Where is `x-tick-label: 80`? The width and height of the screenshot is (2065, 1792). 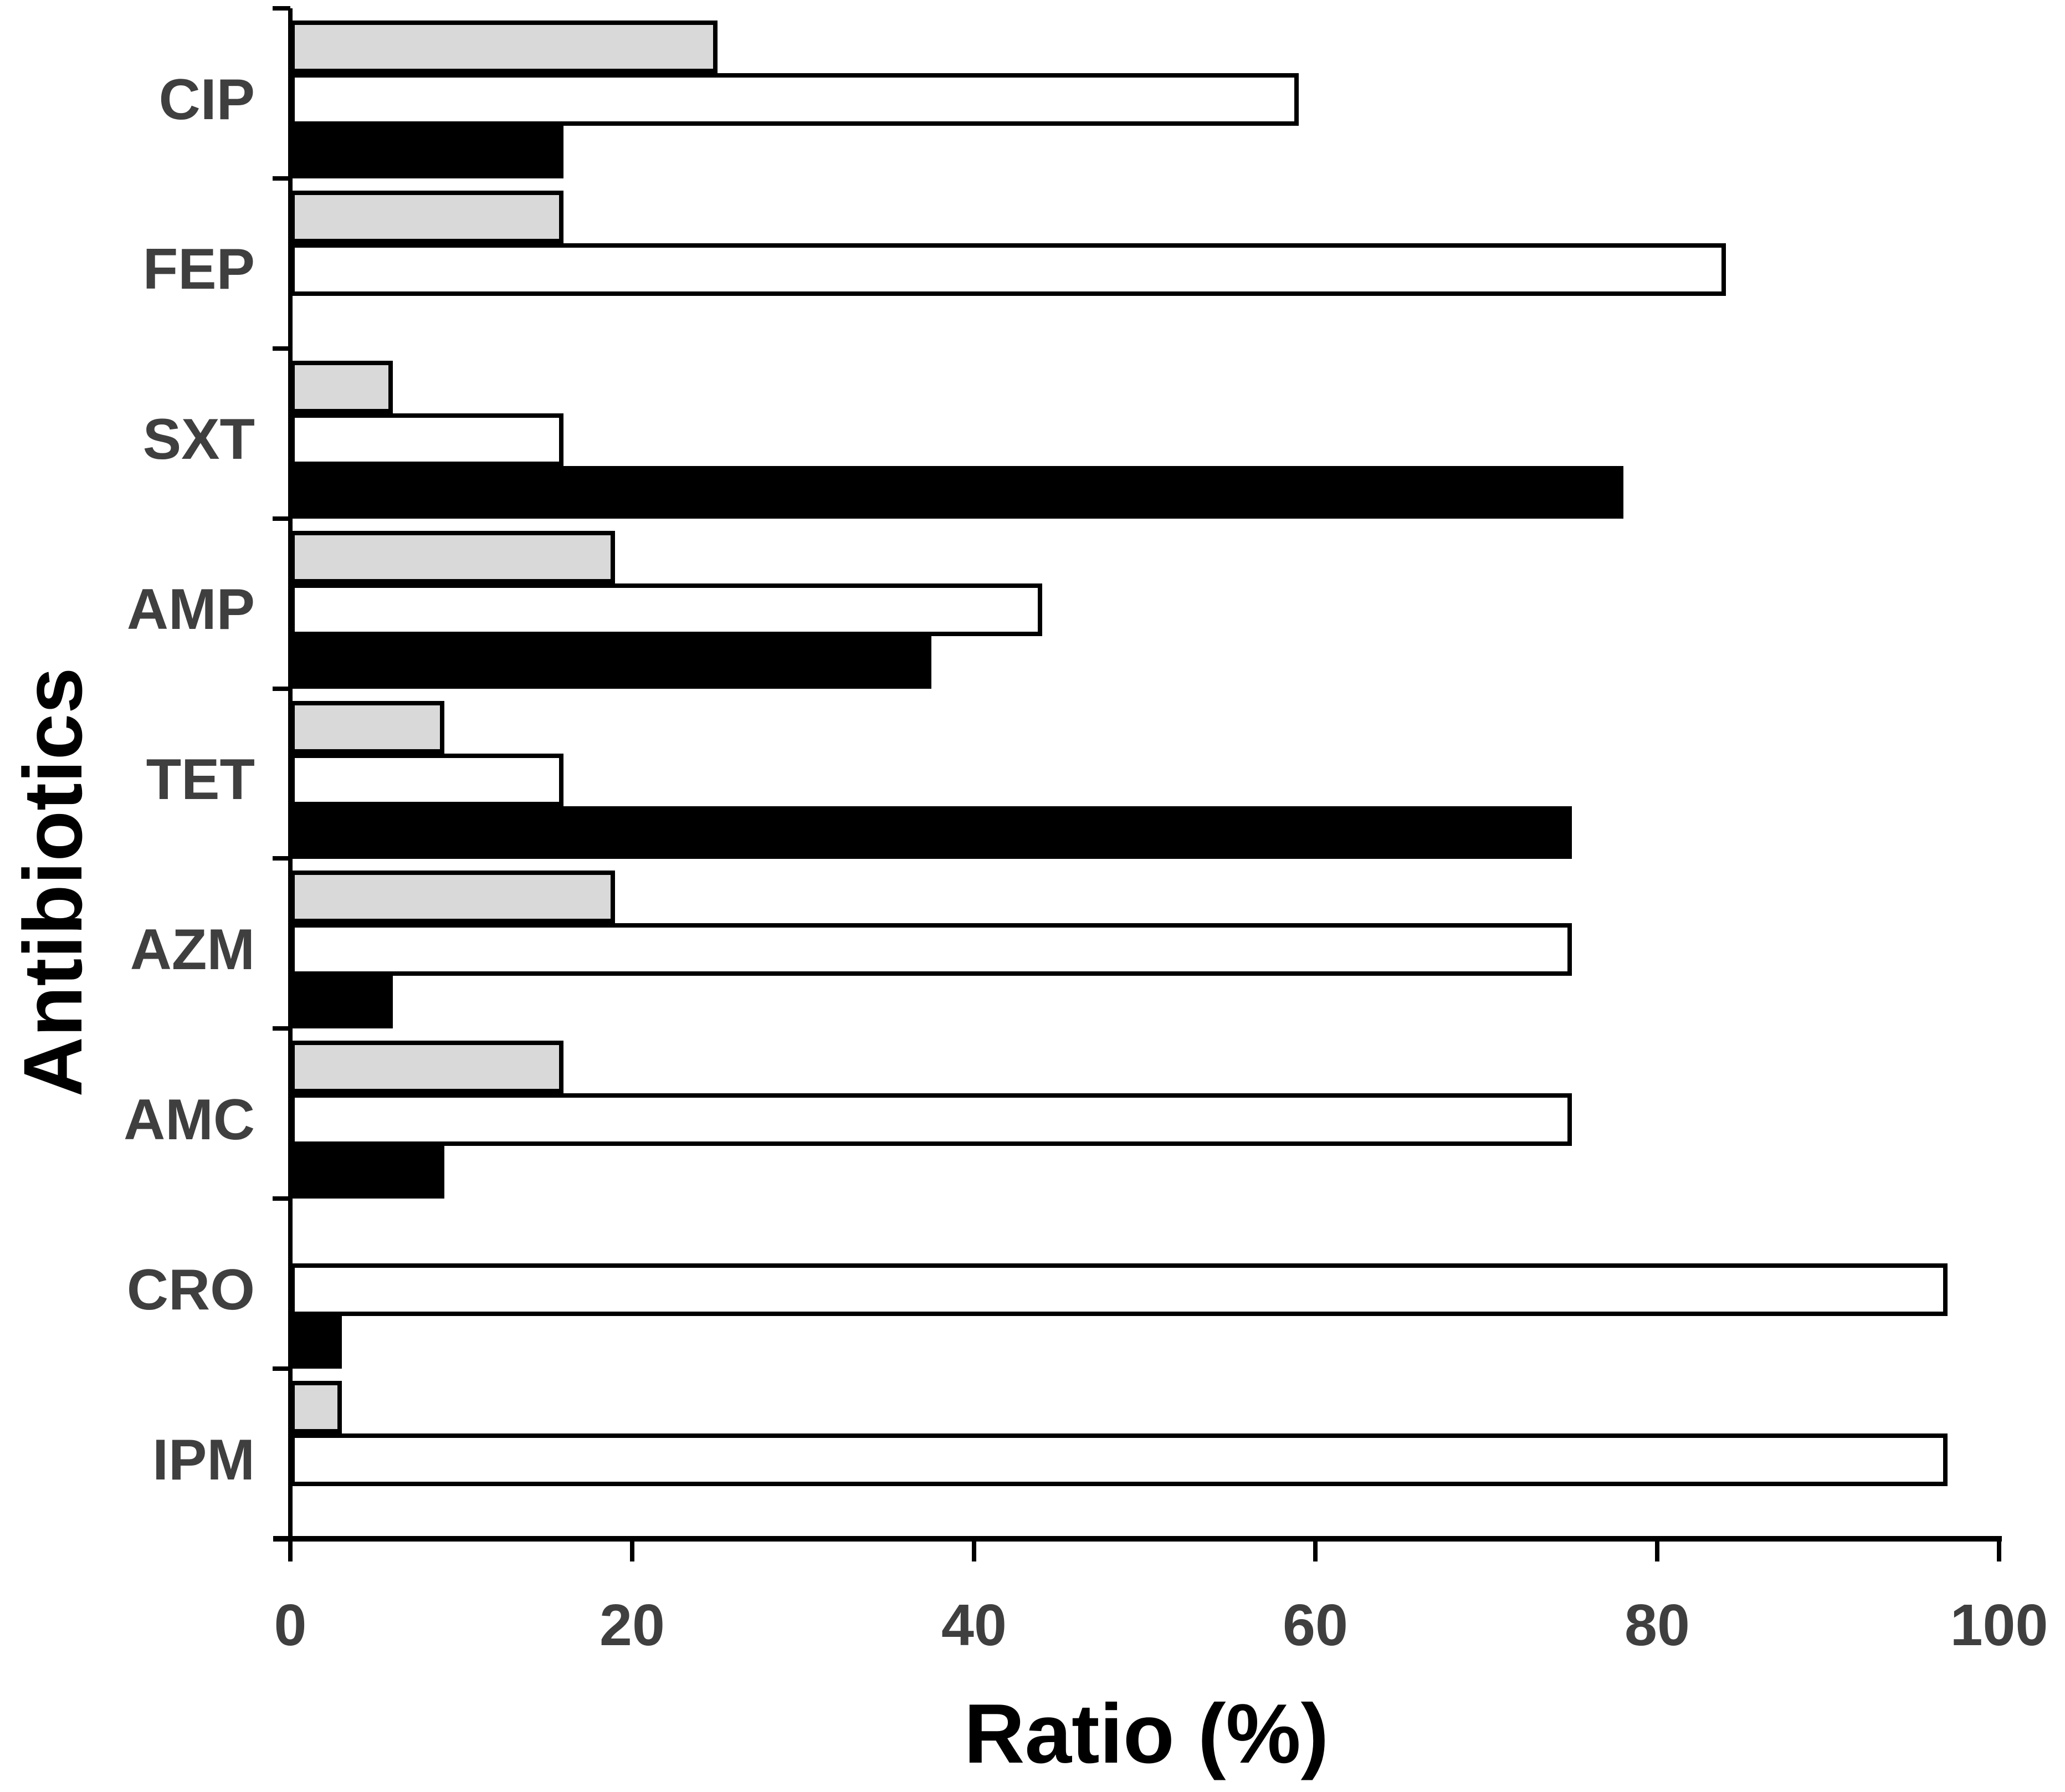 x-tick-label: 80 is located at coordinates (1658, 1625).